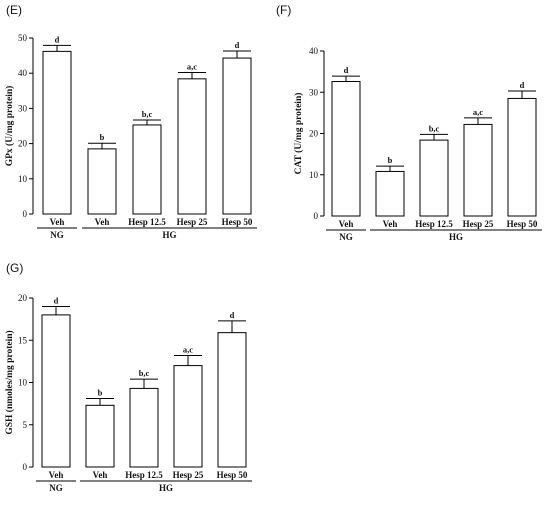  What do you see at coordinates (14, 10) in the screenshot?
I see `panel-label: (E)` at bounding box center [14, 10].